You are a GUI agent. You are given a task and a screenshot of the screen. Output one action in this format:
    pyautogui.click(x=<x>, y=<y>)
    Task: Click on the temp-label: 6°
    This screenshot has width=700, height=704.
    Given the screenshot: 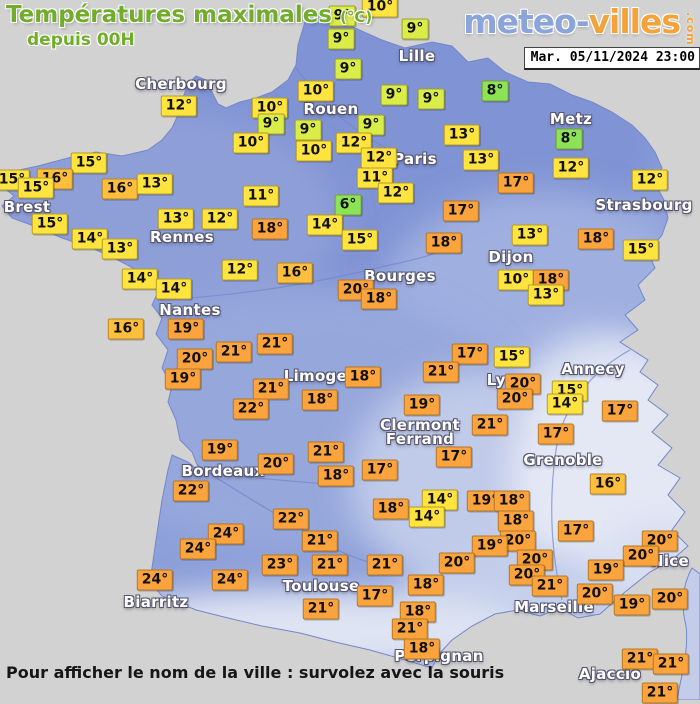 What is the action you would take?
    pyautogui.click(x=348, y=205)
    